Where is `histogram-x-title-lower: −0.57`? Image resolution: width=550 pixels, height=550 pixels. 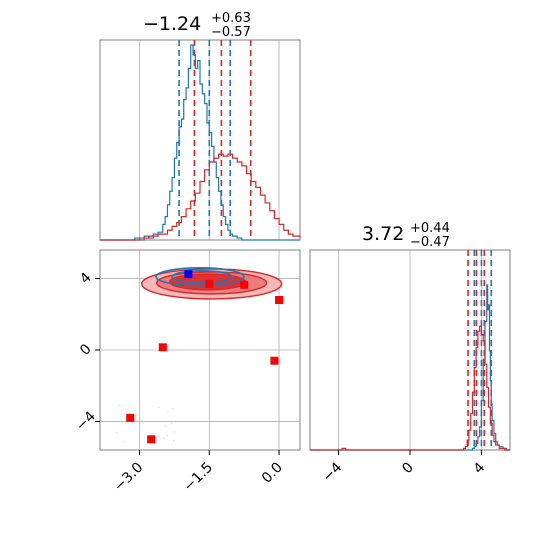 histogram-x-title-lower: −0.57 is located at coordinates (231, 32).